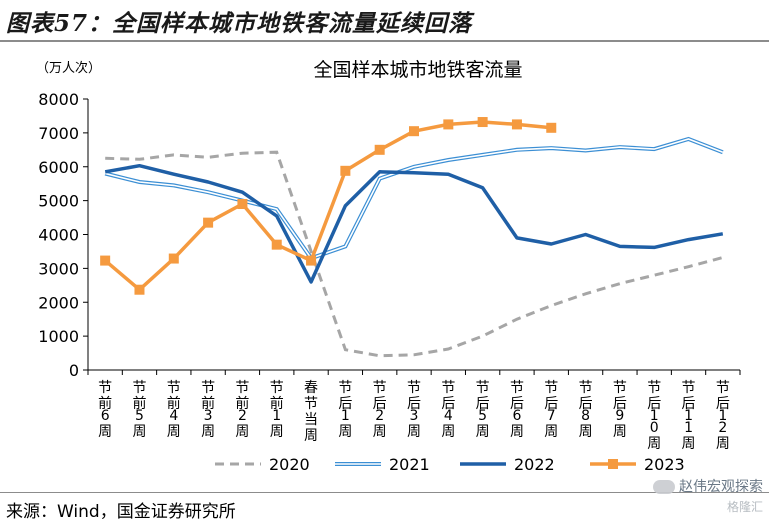  What do you see at coordinates (620, 410) in the screenshot?
I see `x-tick-label: 节后 9 周` at bounding box center [620, 410].